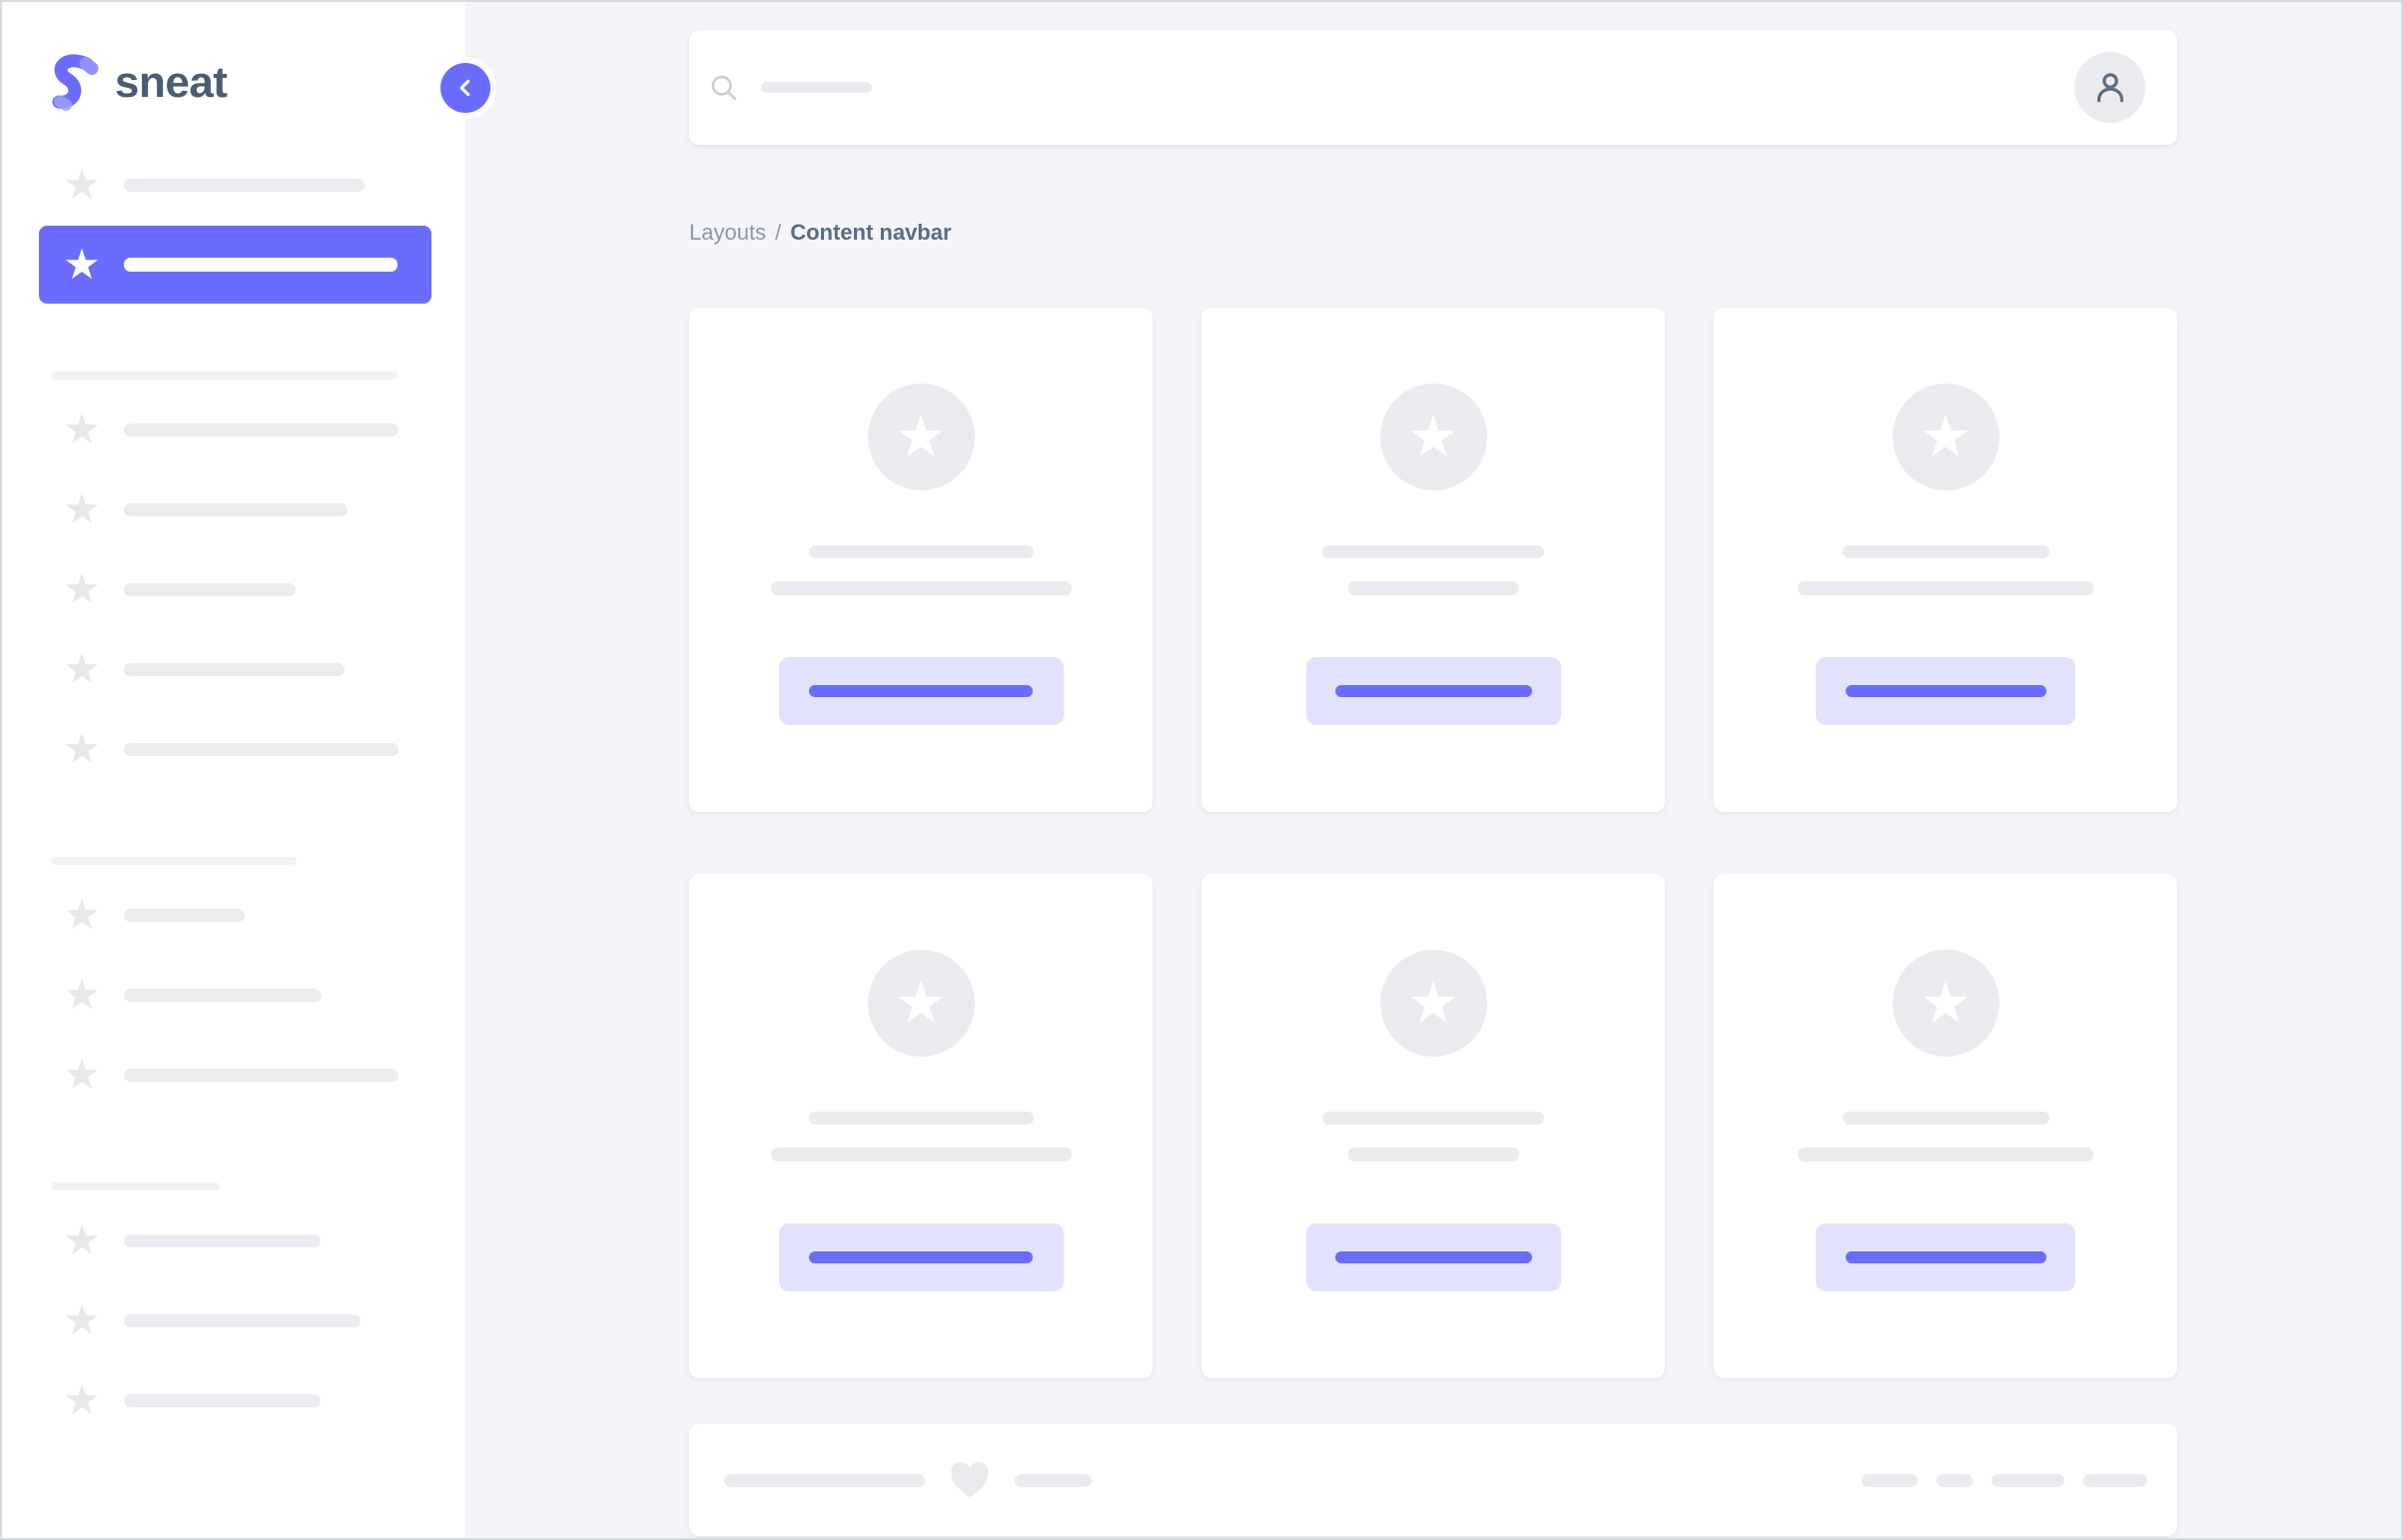  Describe the element at coordinates (2109, 88) in the screenshot. I see `user-menu-button` at that location.